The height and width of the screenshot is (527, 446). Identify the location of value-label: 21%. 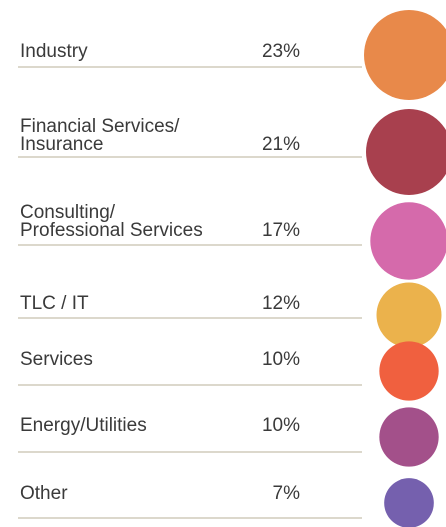
(281, 144).